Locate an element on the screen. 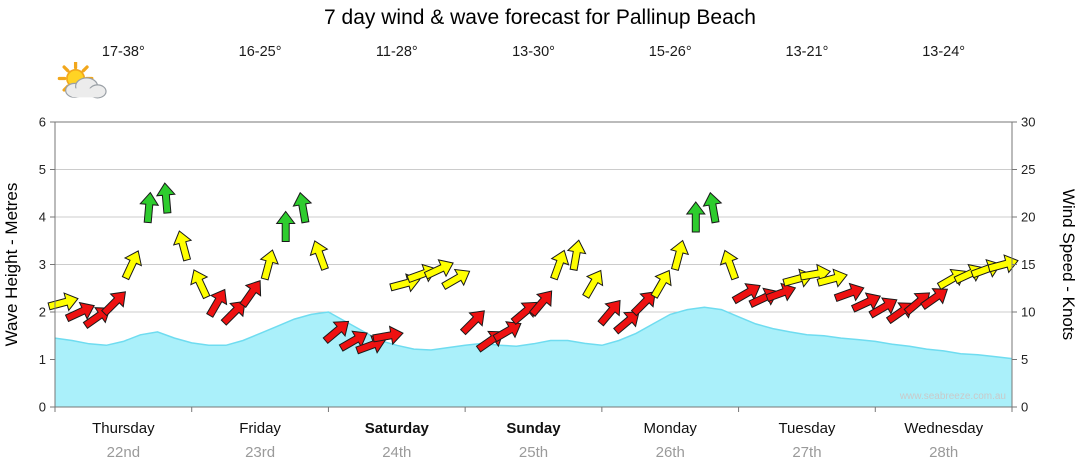  left-axis-tick: 2 is located at coordinates (42, 312).